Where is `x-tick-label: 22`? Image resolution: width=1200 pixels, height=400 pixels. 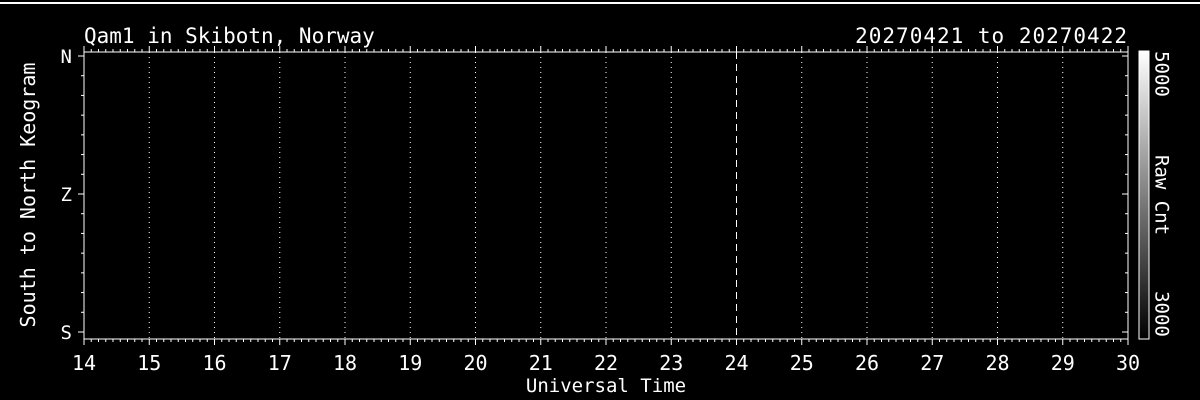
x-tick-label: 22 is located at coordinates (606, 363).